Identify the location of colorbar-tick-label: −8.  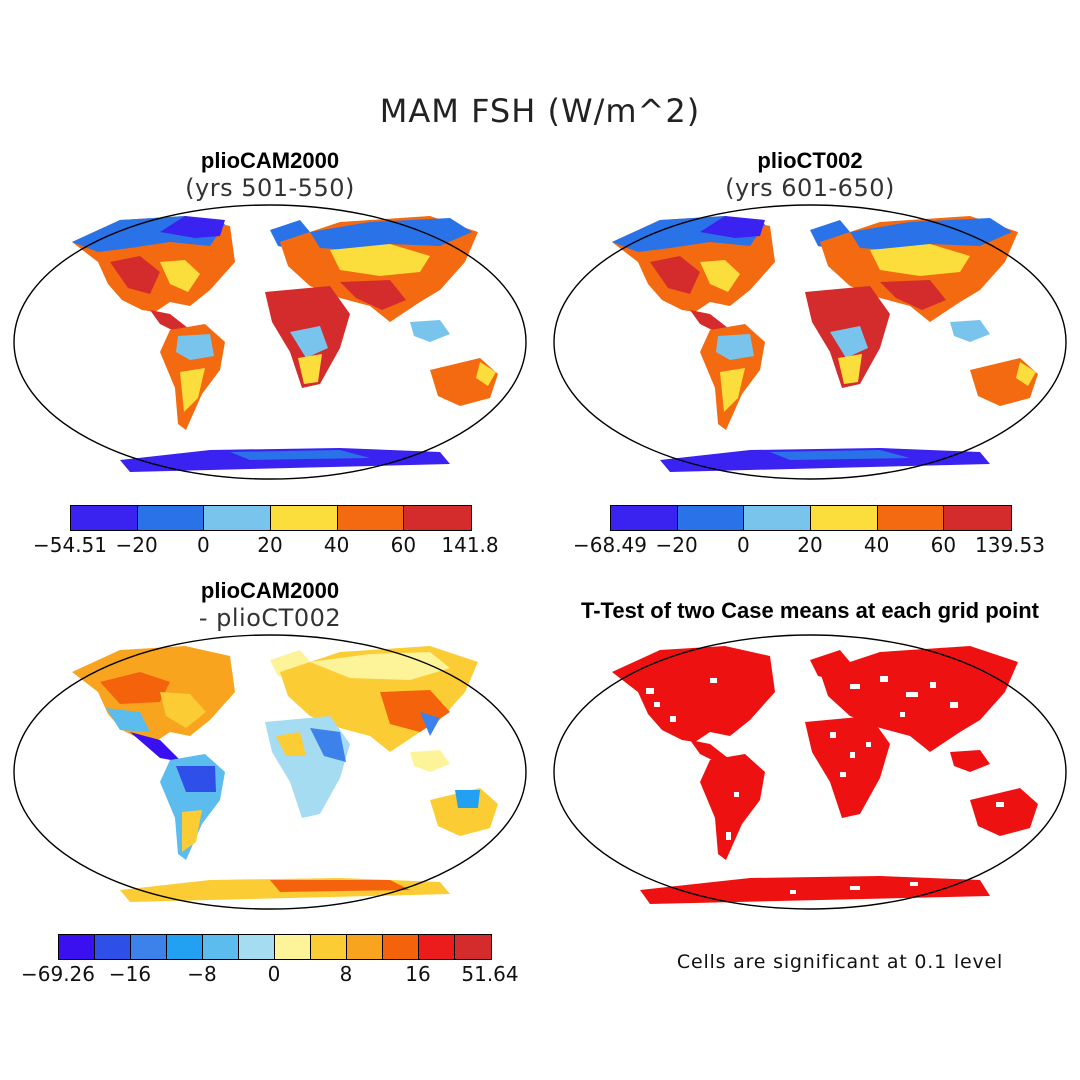
(202, 974).